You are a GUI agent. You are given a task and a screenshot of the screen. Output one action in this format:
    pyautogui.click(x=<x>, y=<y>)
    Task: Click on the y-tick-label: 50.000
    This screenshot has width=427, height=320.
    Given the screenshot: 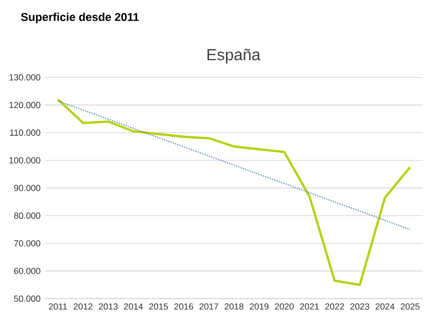 What is the action you would take?
    pyautogui.click(x=27, y=299)
    